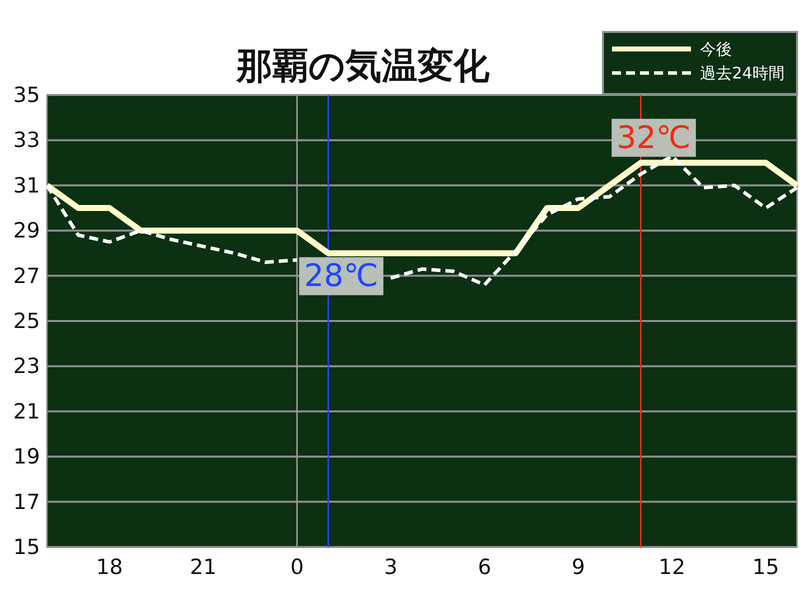  I want to click on ytick: 25, so click(26, 321).